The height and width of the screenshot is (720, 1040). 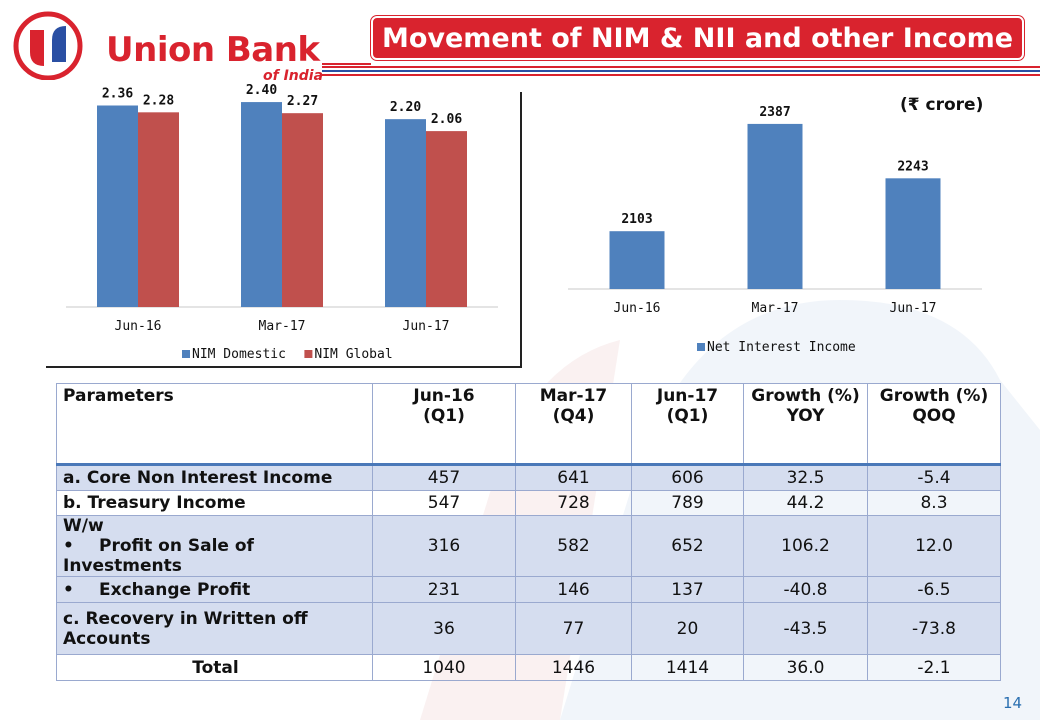 I want to click on brand-name: Union Bank, so click(x=213, y=50).